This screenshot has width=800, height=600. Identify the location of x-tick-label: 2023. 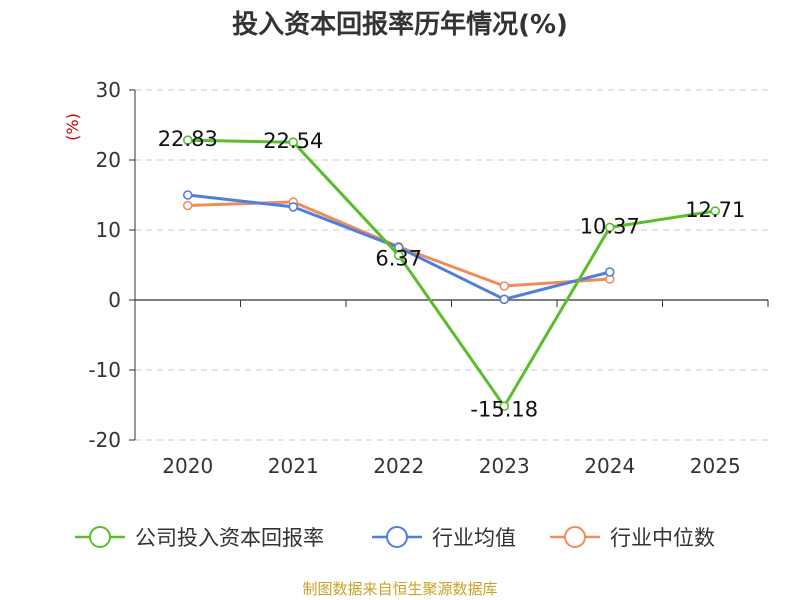
(504, 466).